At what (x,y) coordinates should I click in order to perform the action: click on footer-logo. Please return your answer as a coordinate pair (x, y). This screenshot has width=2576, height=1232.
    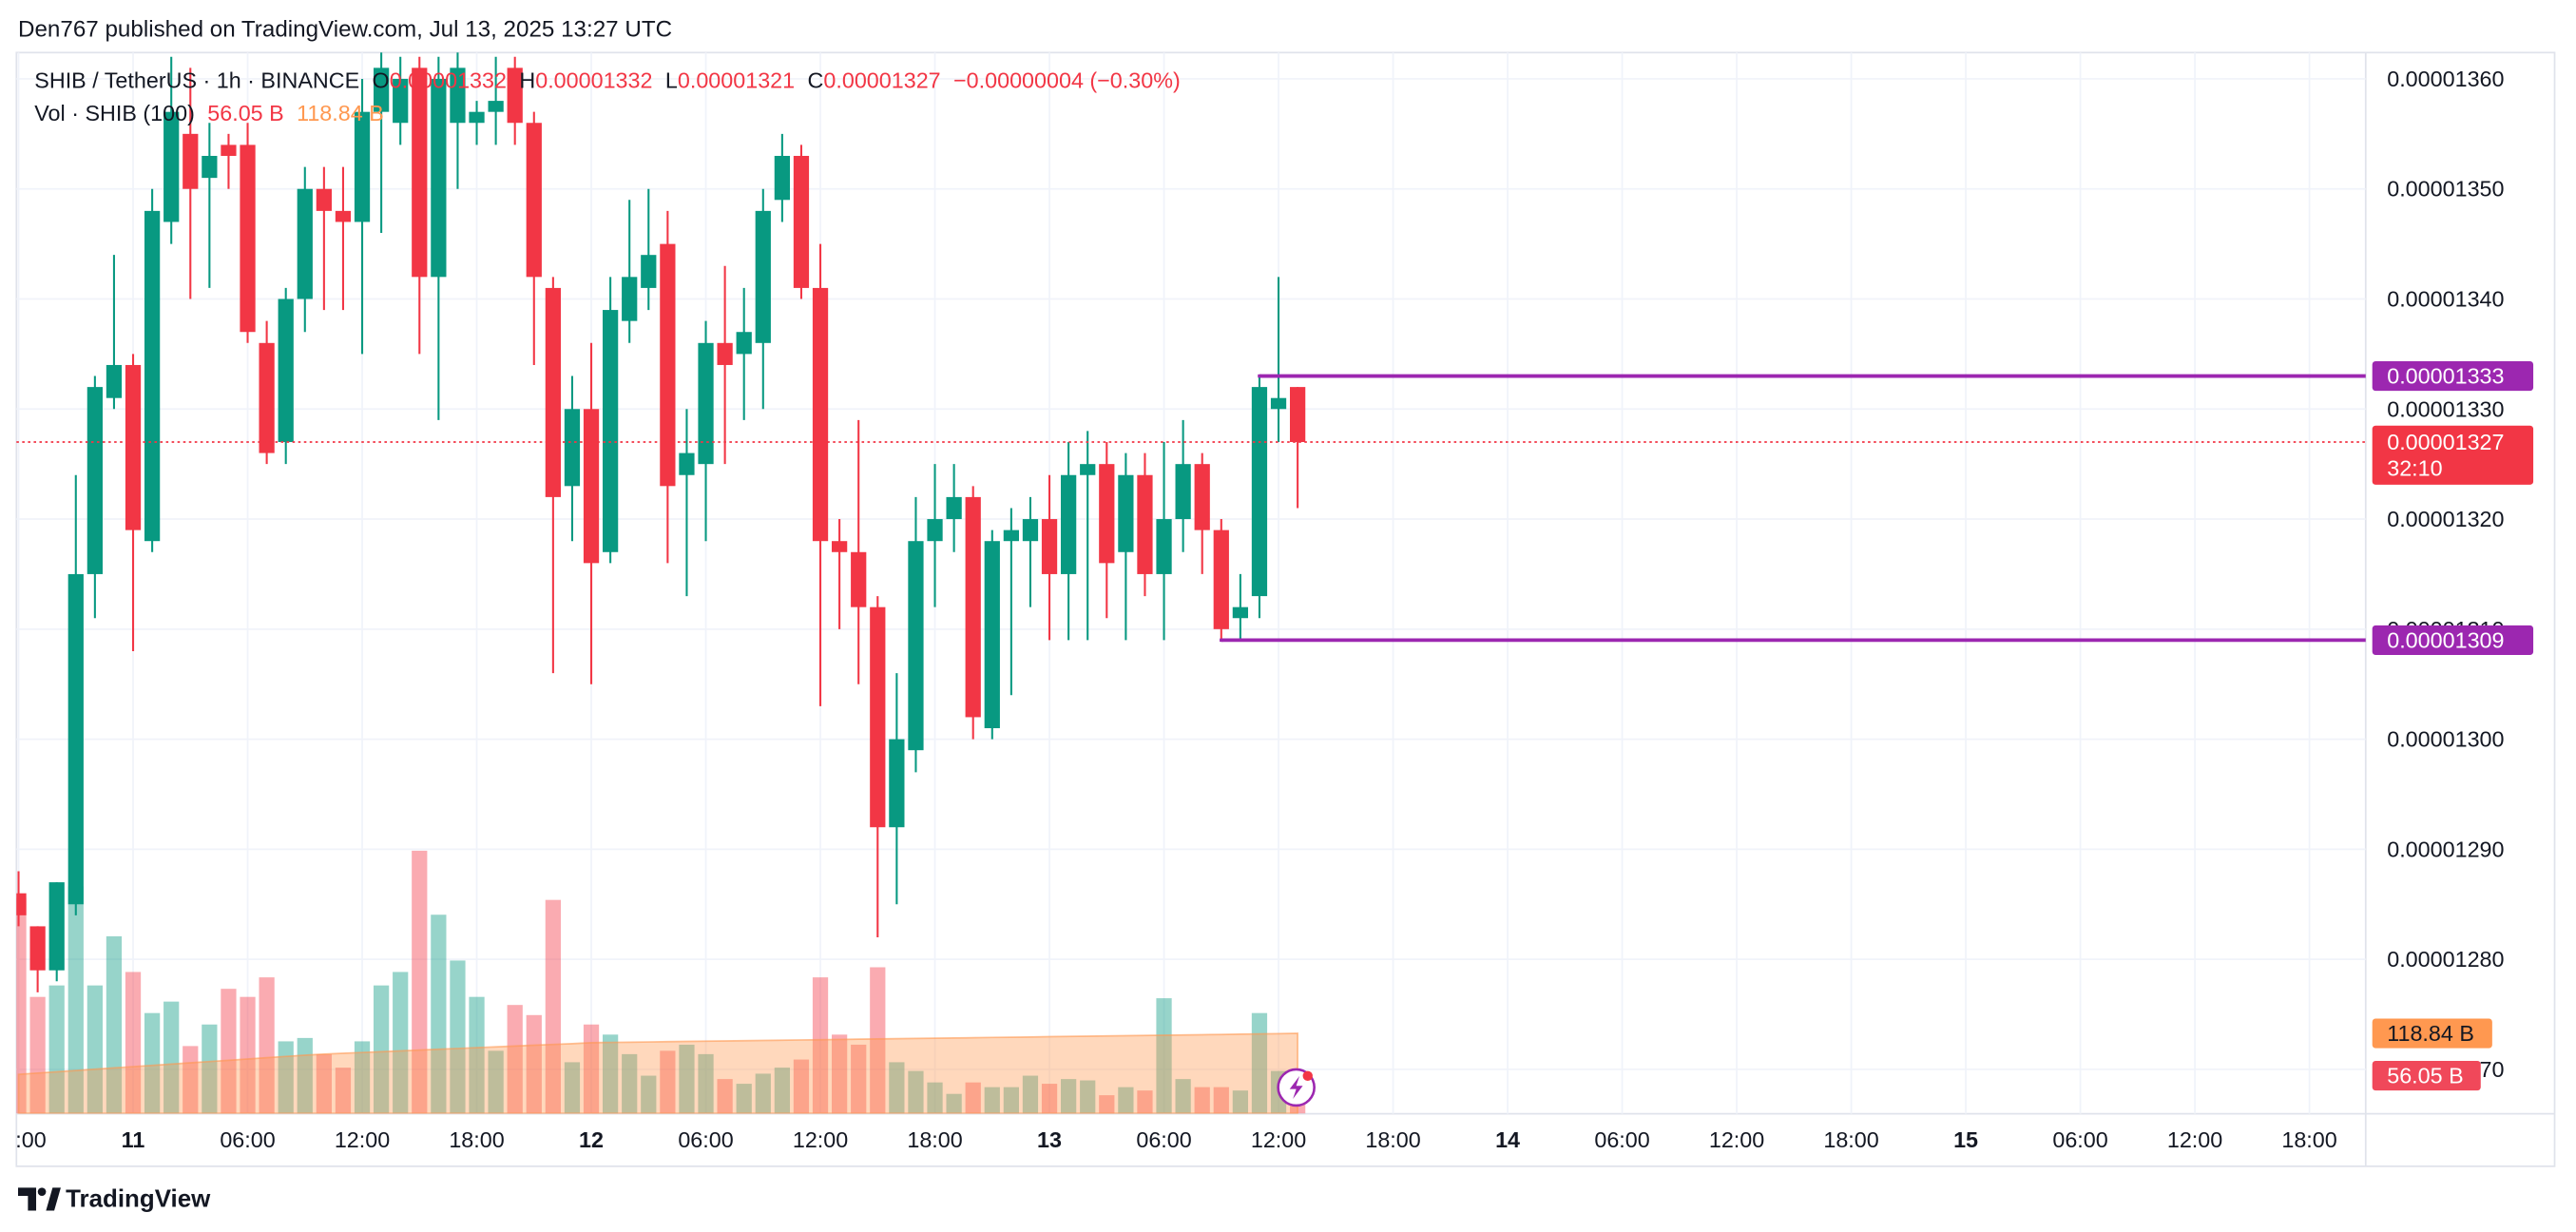
    Looking at the image, I should click on (39, 1199).